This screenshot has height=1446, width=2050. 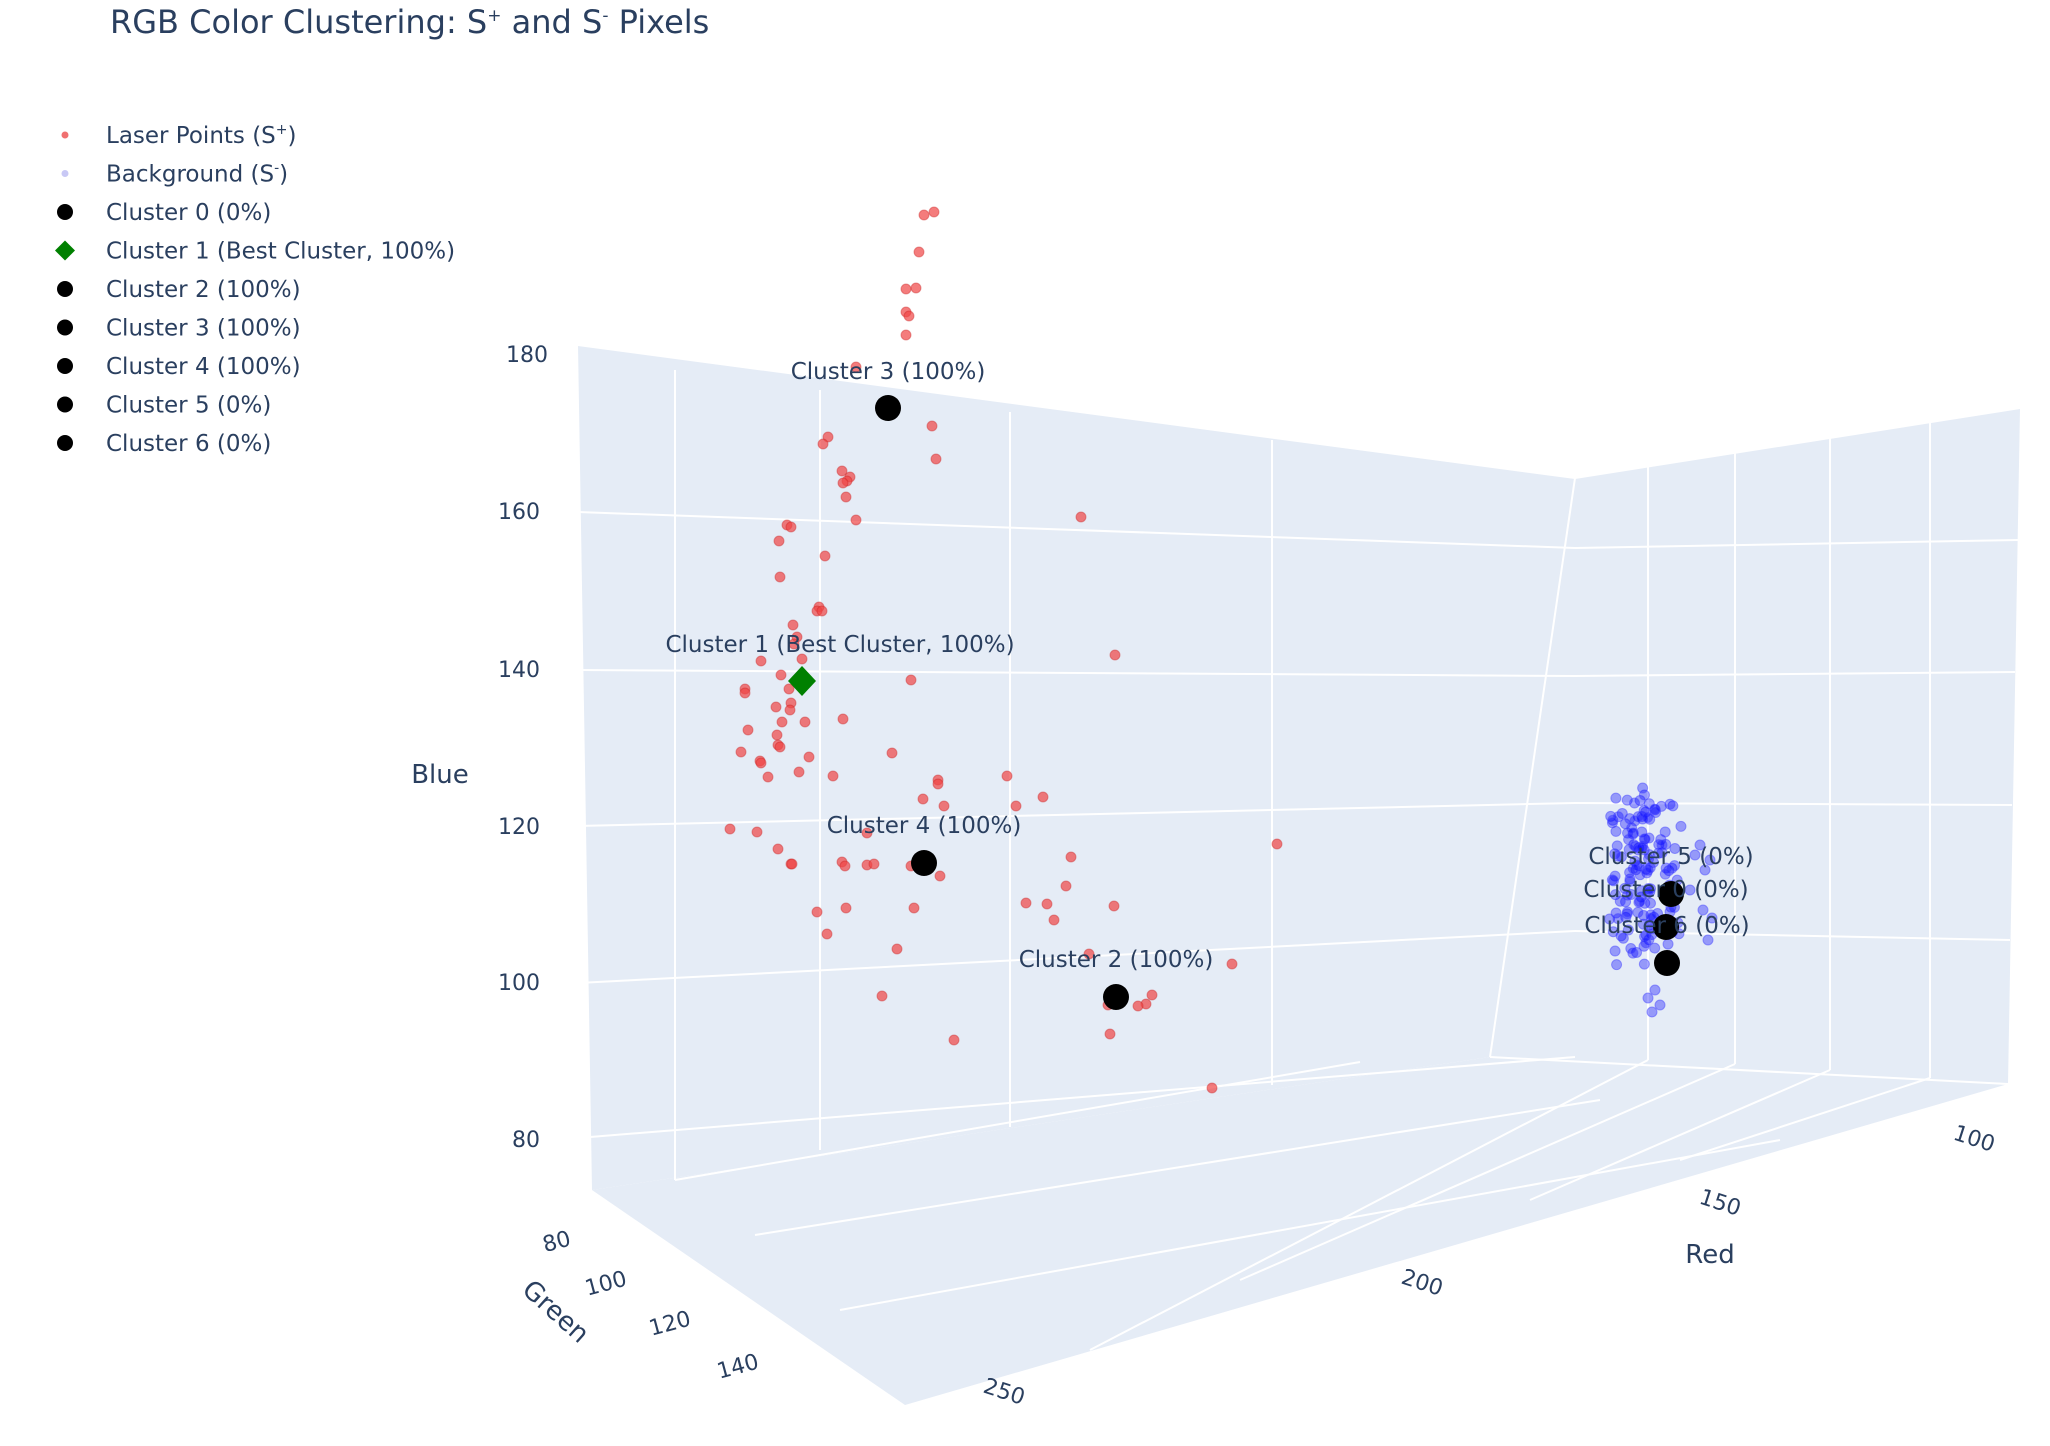 What do you see at coordinates (197, 174) in the screenshot?
I see `legend-label: Background (S-)` at bounding box center [197, 174].